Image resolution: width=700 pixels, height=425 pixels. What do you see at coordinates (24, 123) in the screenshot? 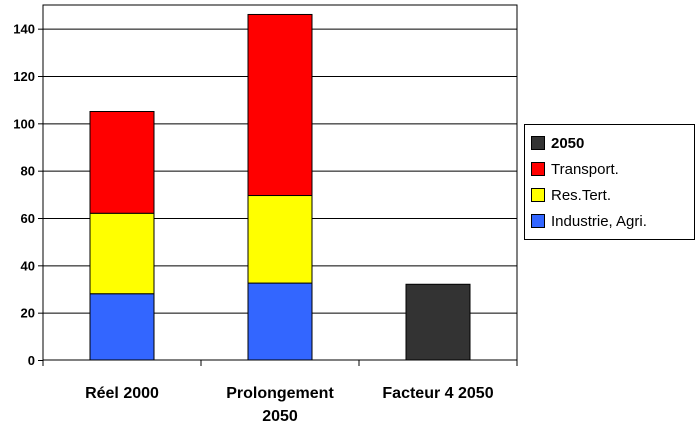
I see `y-tick-label: 100` at bounding box center [24, 123].